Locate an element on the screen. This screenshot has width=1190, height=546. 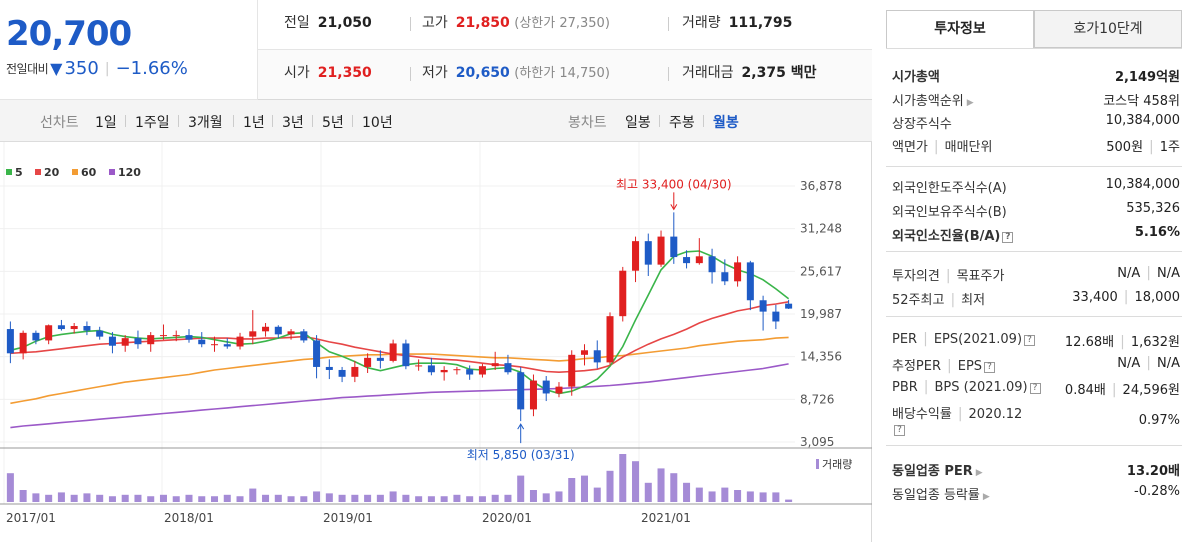
volume-legend-swatch is located at coordinates (817, 464).